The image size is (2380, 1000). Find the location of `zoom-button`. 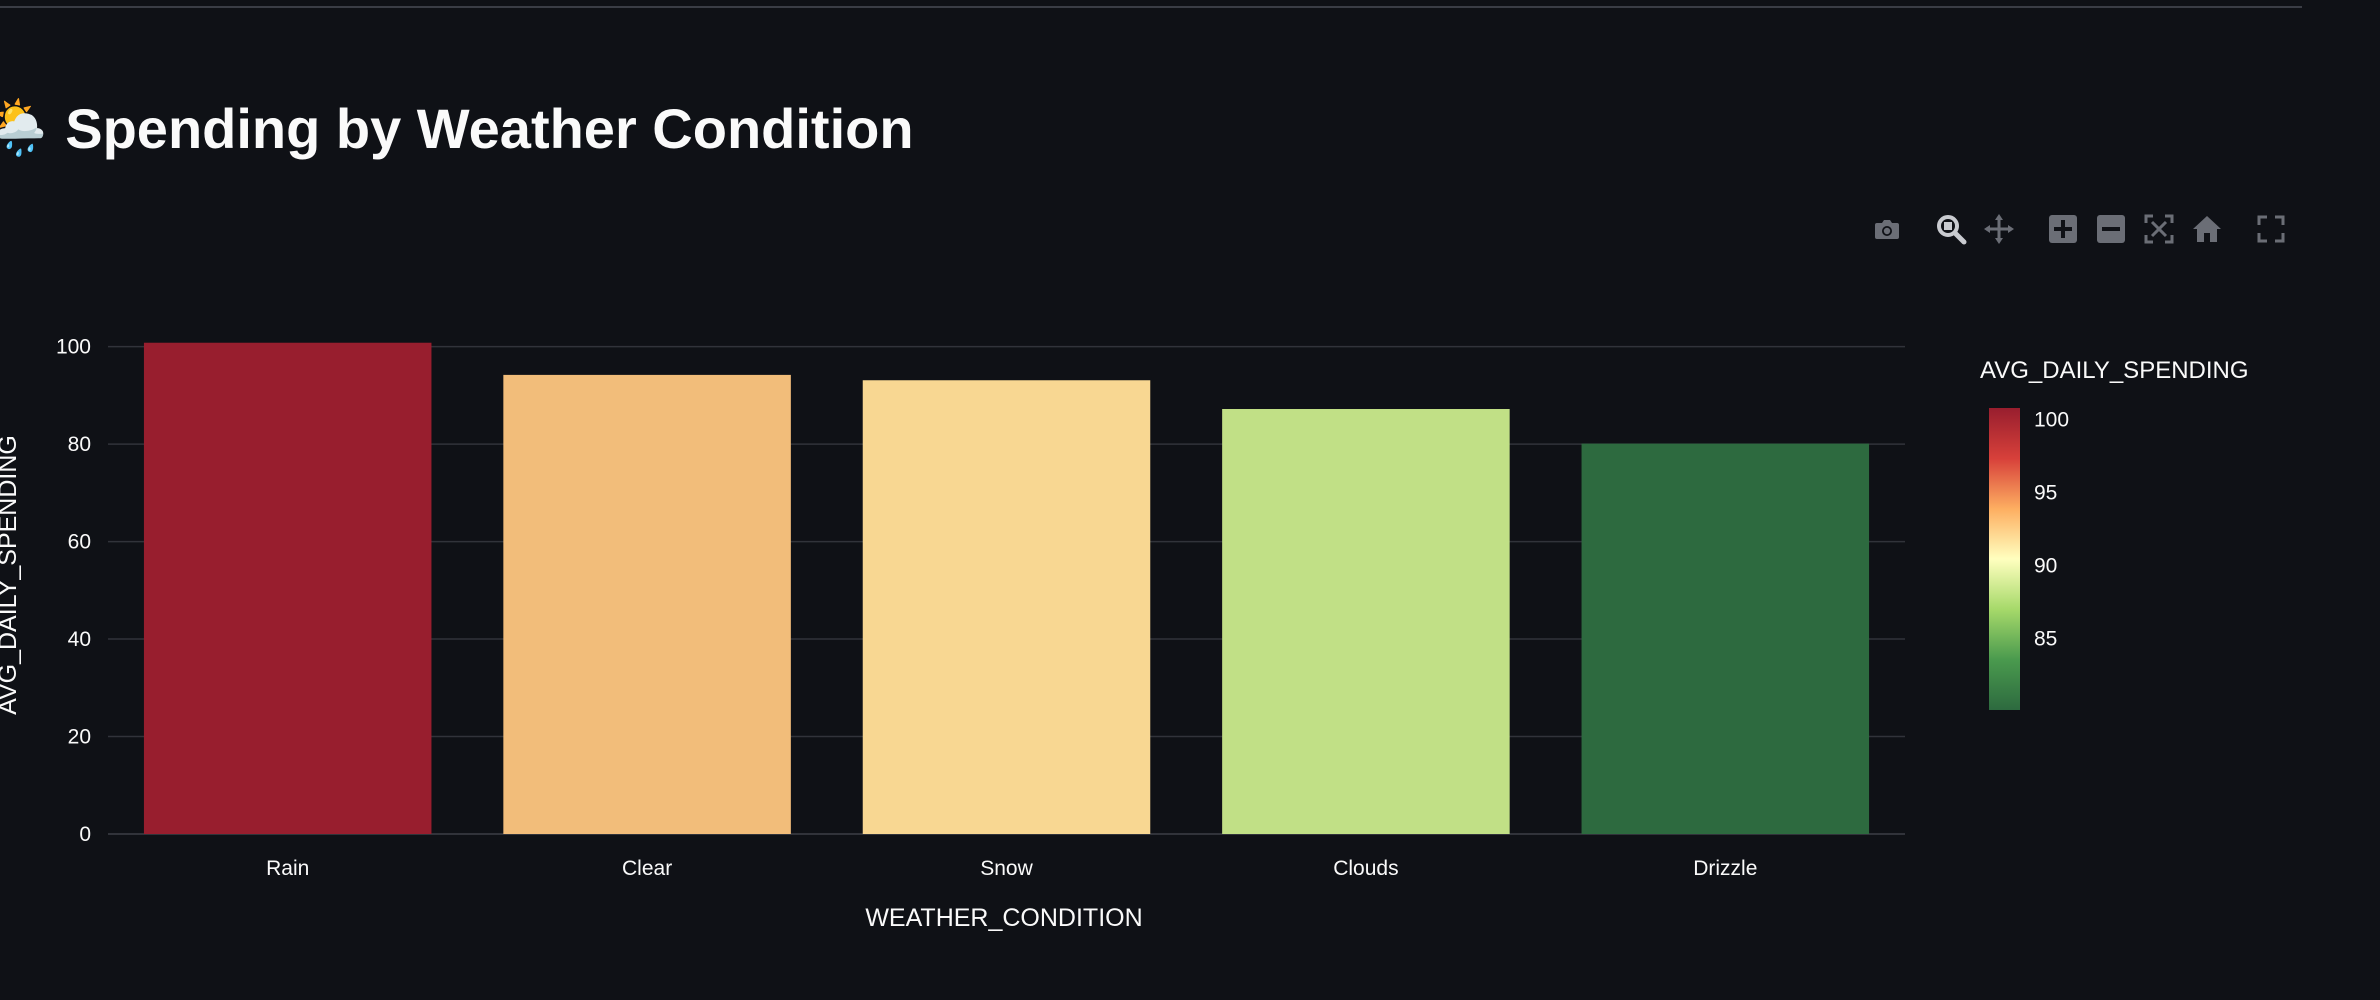

zoom-button is located at coordinates (1951, 229).